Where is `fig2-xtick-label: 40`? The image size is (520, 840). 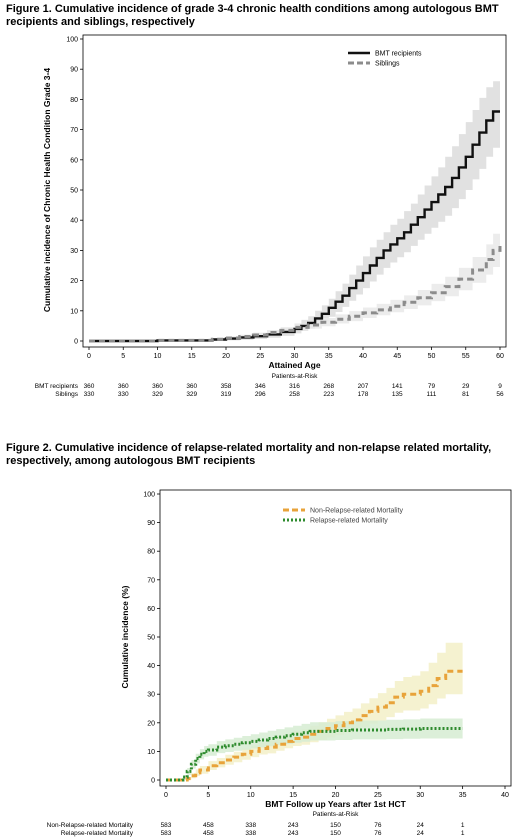
fig2-xtick-label: 40 is located at coordinates (505, 795).